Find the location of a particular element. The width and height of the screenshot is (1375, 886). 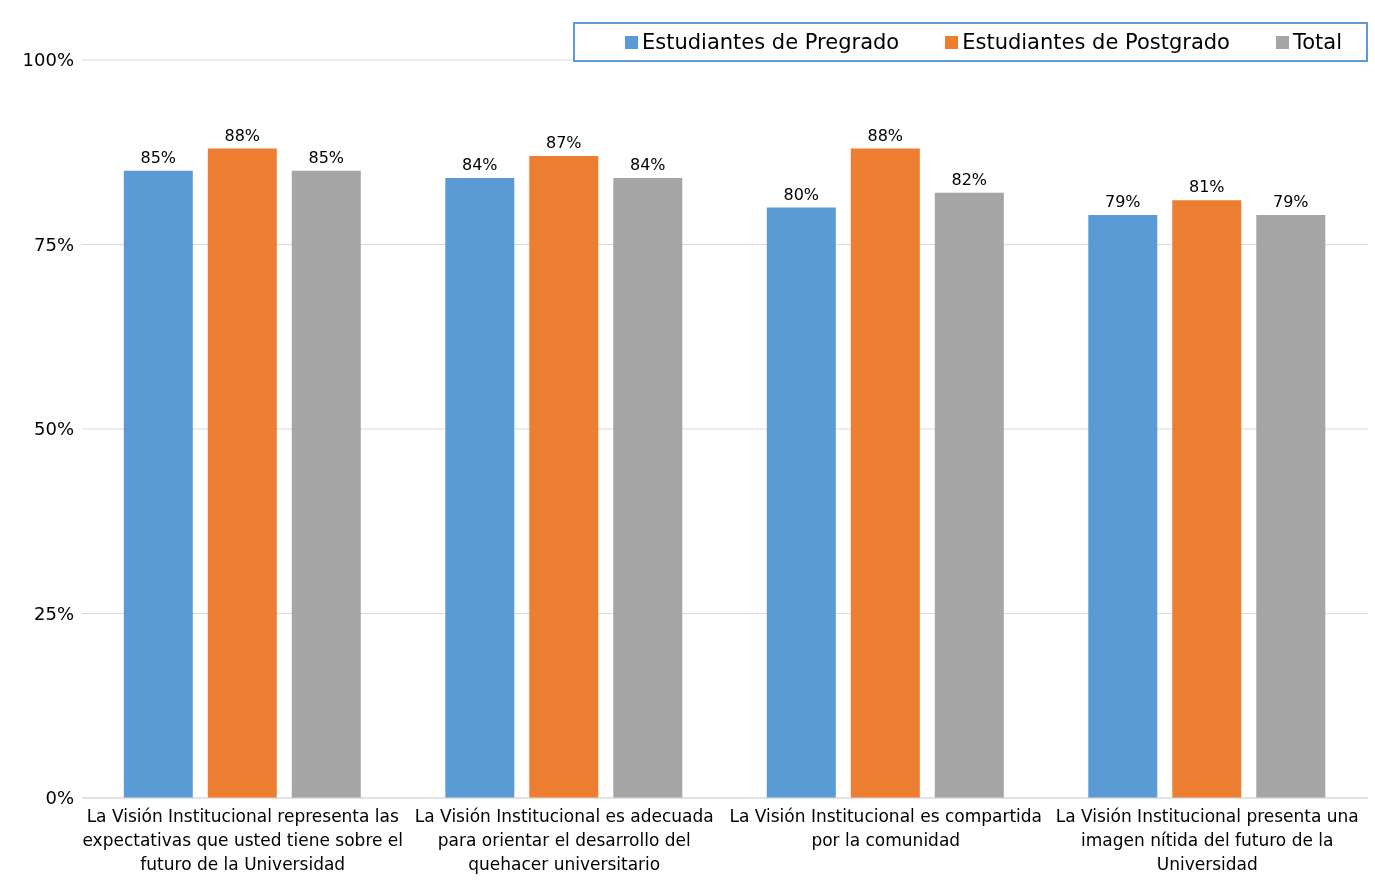

y-tick-label: 75% is located at coordinates (53, 244).